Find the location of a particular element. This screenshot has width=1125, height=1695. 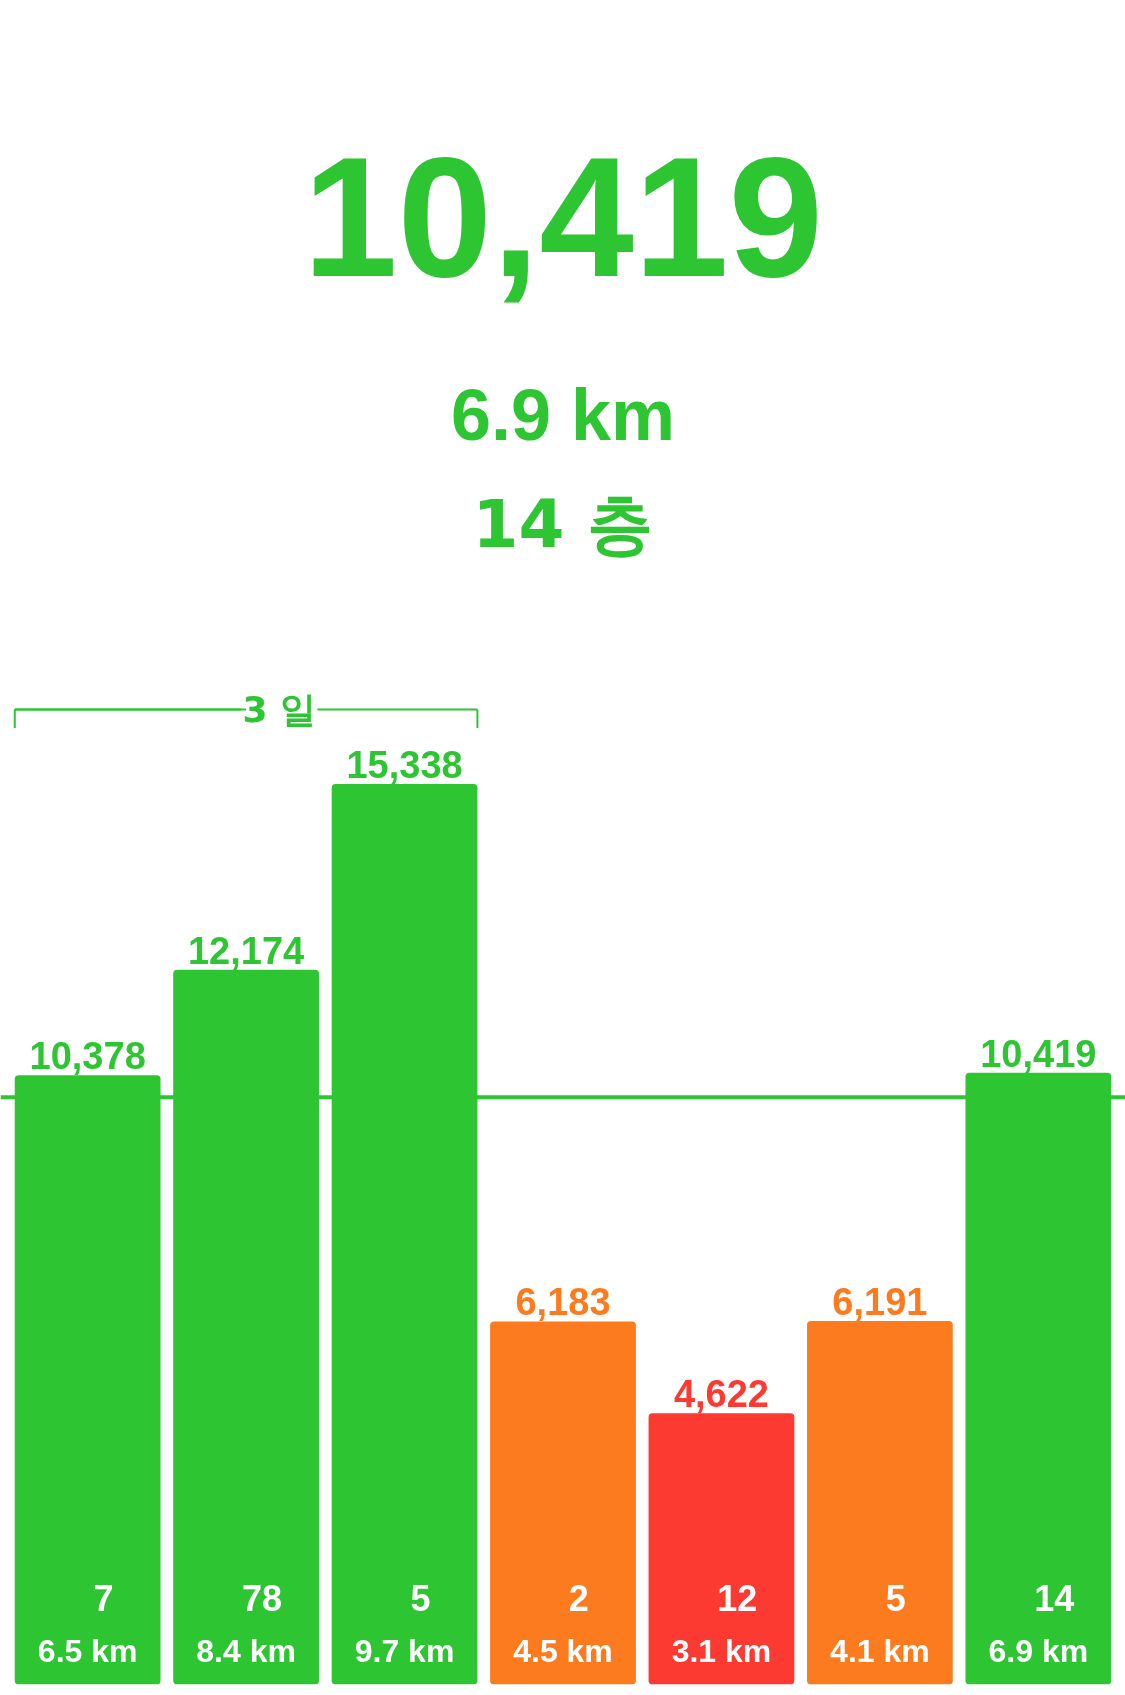

annotation: 7 is located at coordinates (103, 1598).